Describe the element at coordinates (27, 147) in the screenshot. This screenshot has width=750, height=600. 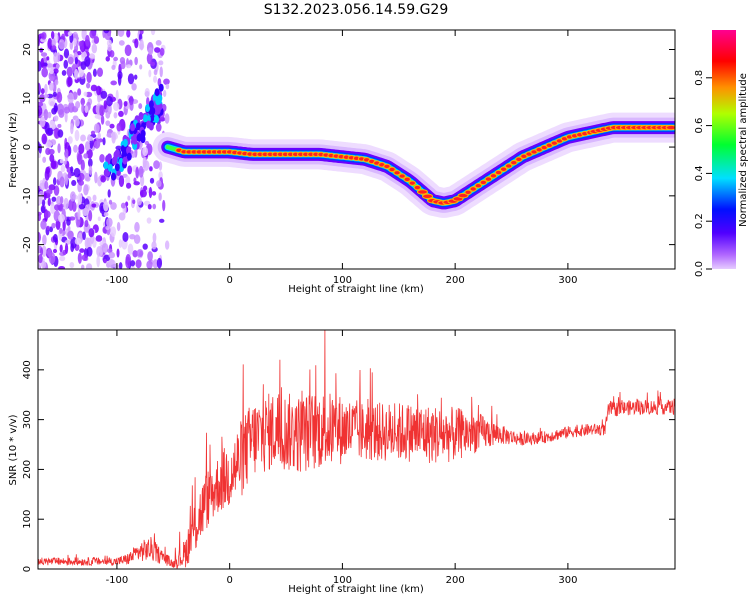
I see `y-tick-label: 0` at that location.